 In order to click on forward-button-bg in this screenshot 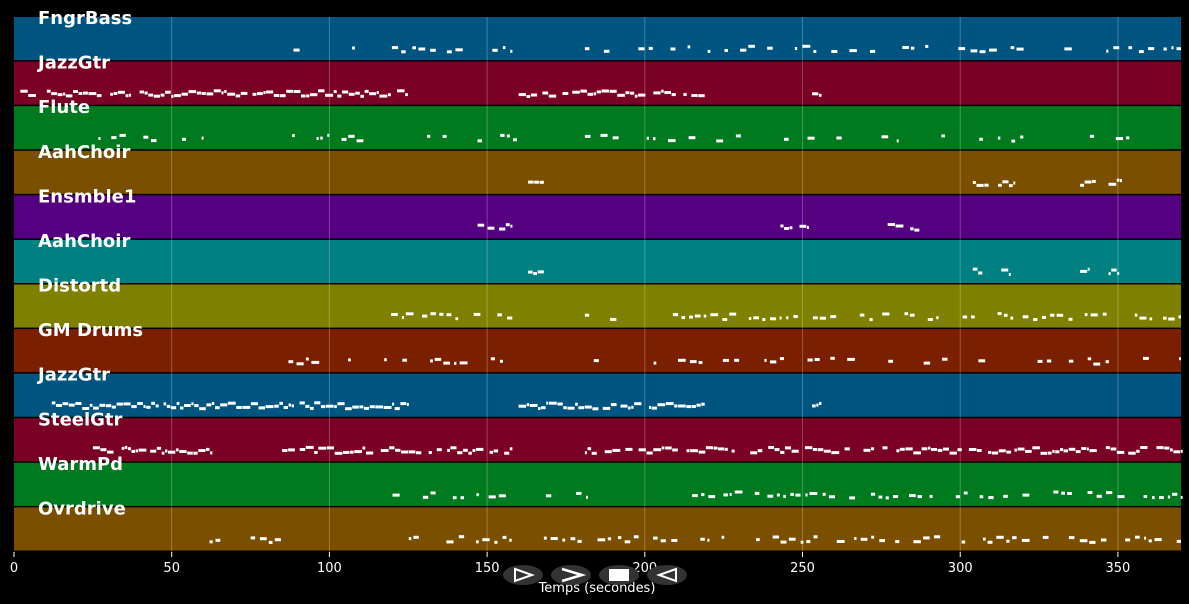, I will do `click(571, 575)`.